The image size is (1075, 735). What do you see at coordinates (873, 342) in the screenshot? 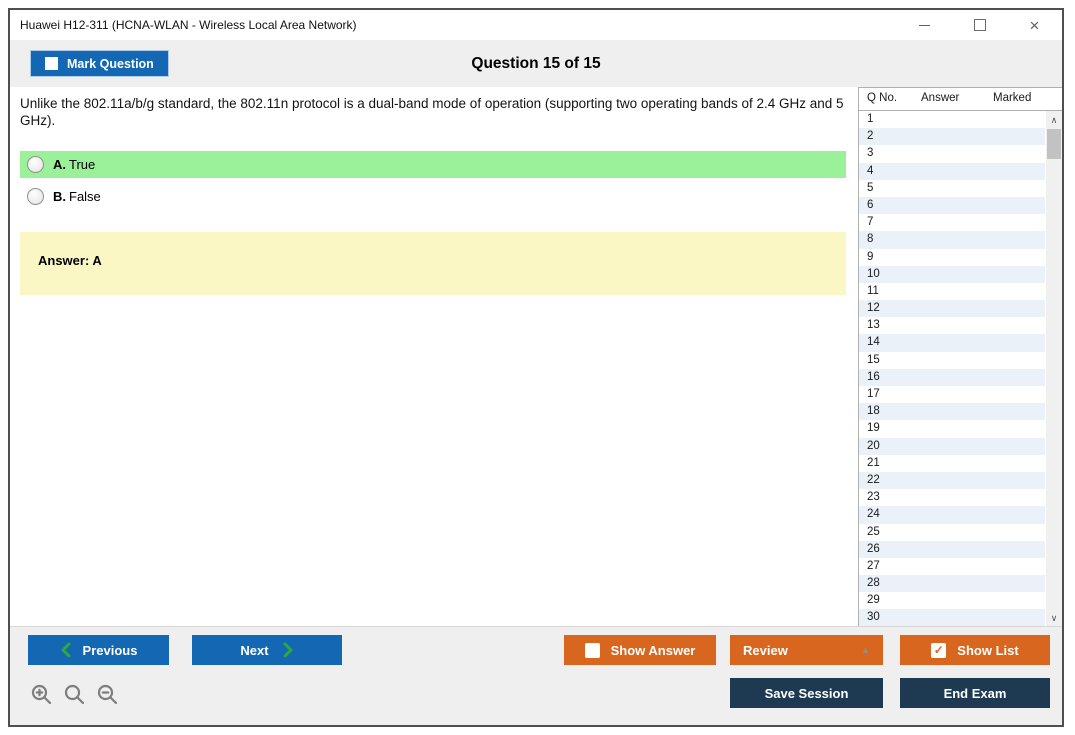
I see `question-number: 14` at bounding box center [873, 342].